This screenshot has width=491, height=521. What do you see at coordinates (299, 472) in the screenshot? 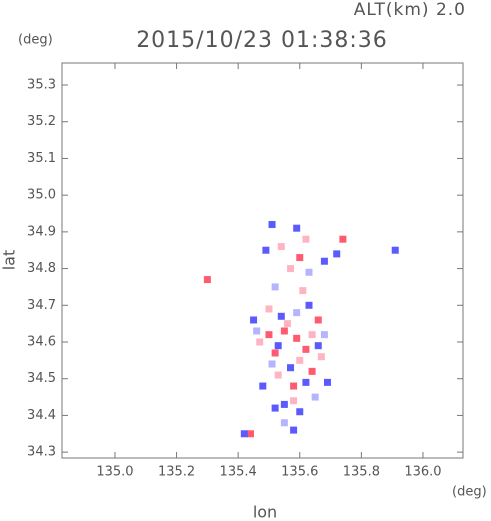
I see `x-tick-label: 135.6` at bounding box center [299, 472].